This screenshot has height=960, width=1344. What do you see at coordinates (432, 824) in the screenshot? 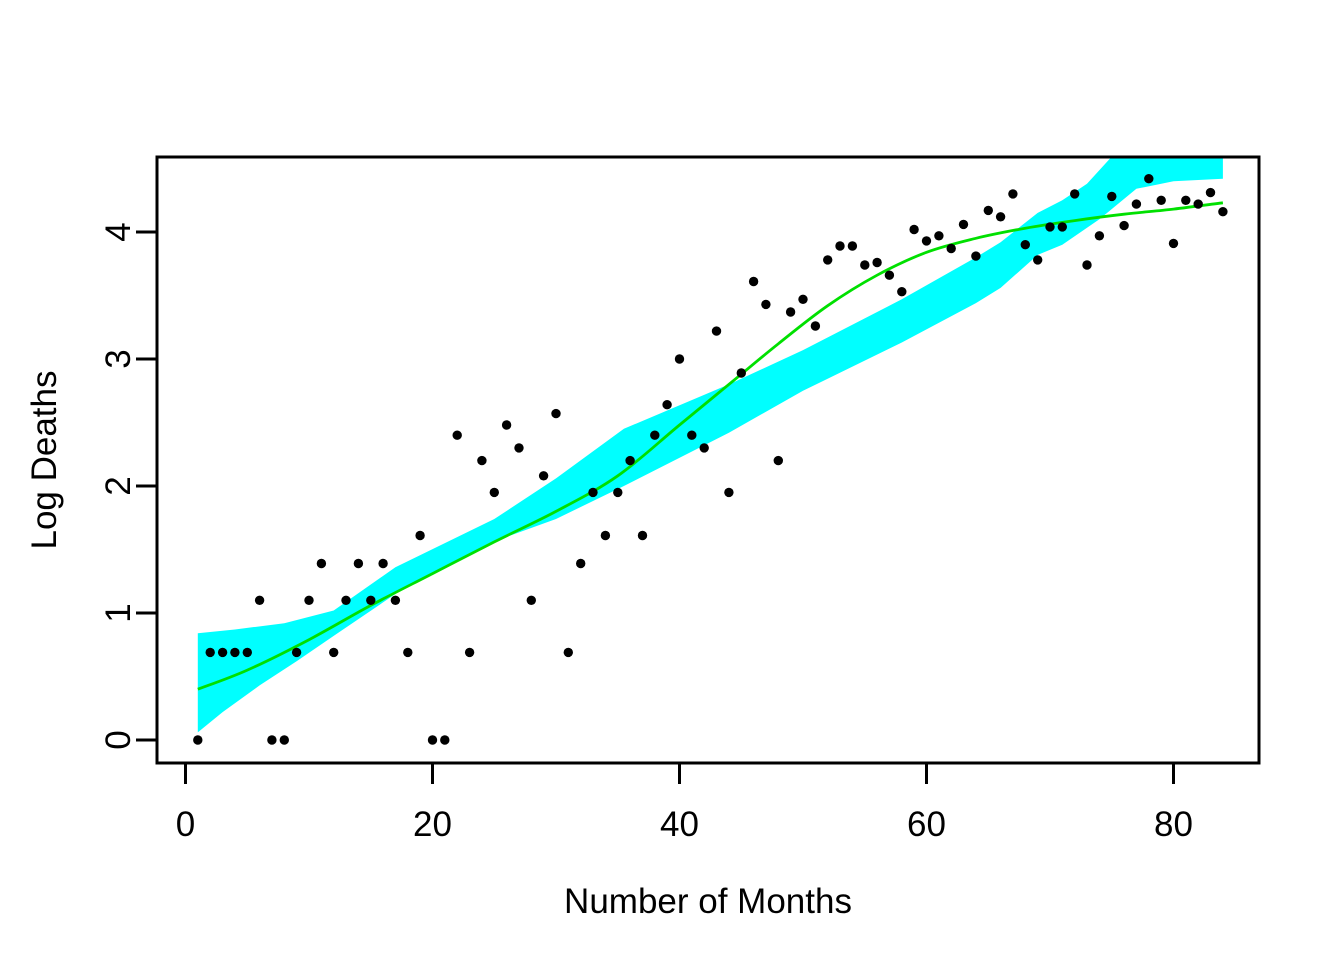
I see `x-axis-tick-label: 20` at bounding box center [432, 824].